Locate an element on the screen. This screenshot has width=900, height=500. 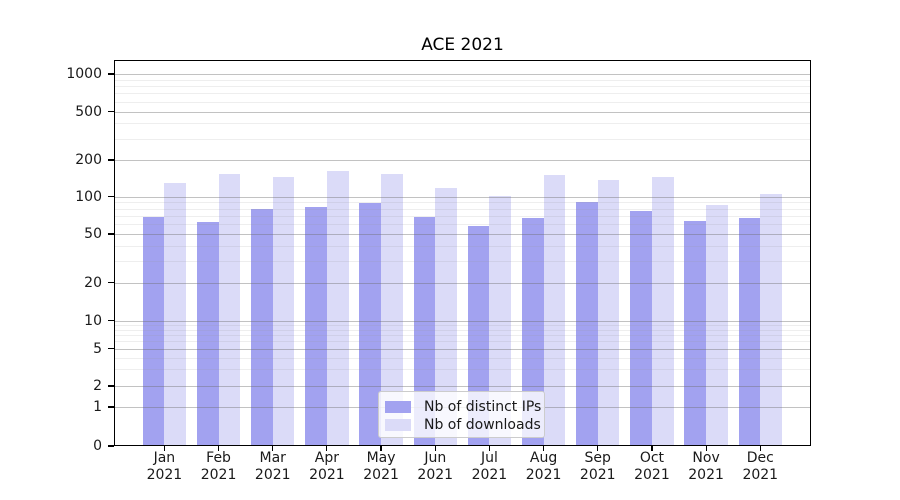
x-tick-label: Apr 2021 is located at coordinates (327, 466).